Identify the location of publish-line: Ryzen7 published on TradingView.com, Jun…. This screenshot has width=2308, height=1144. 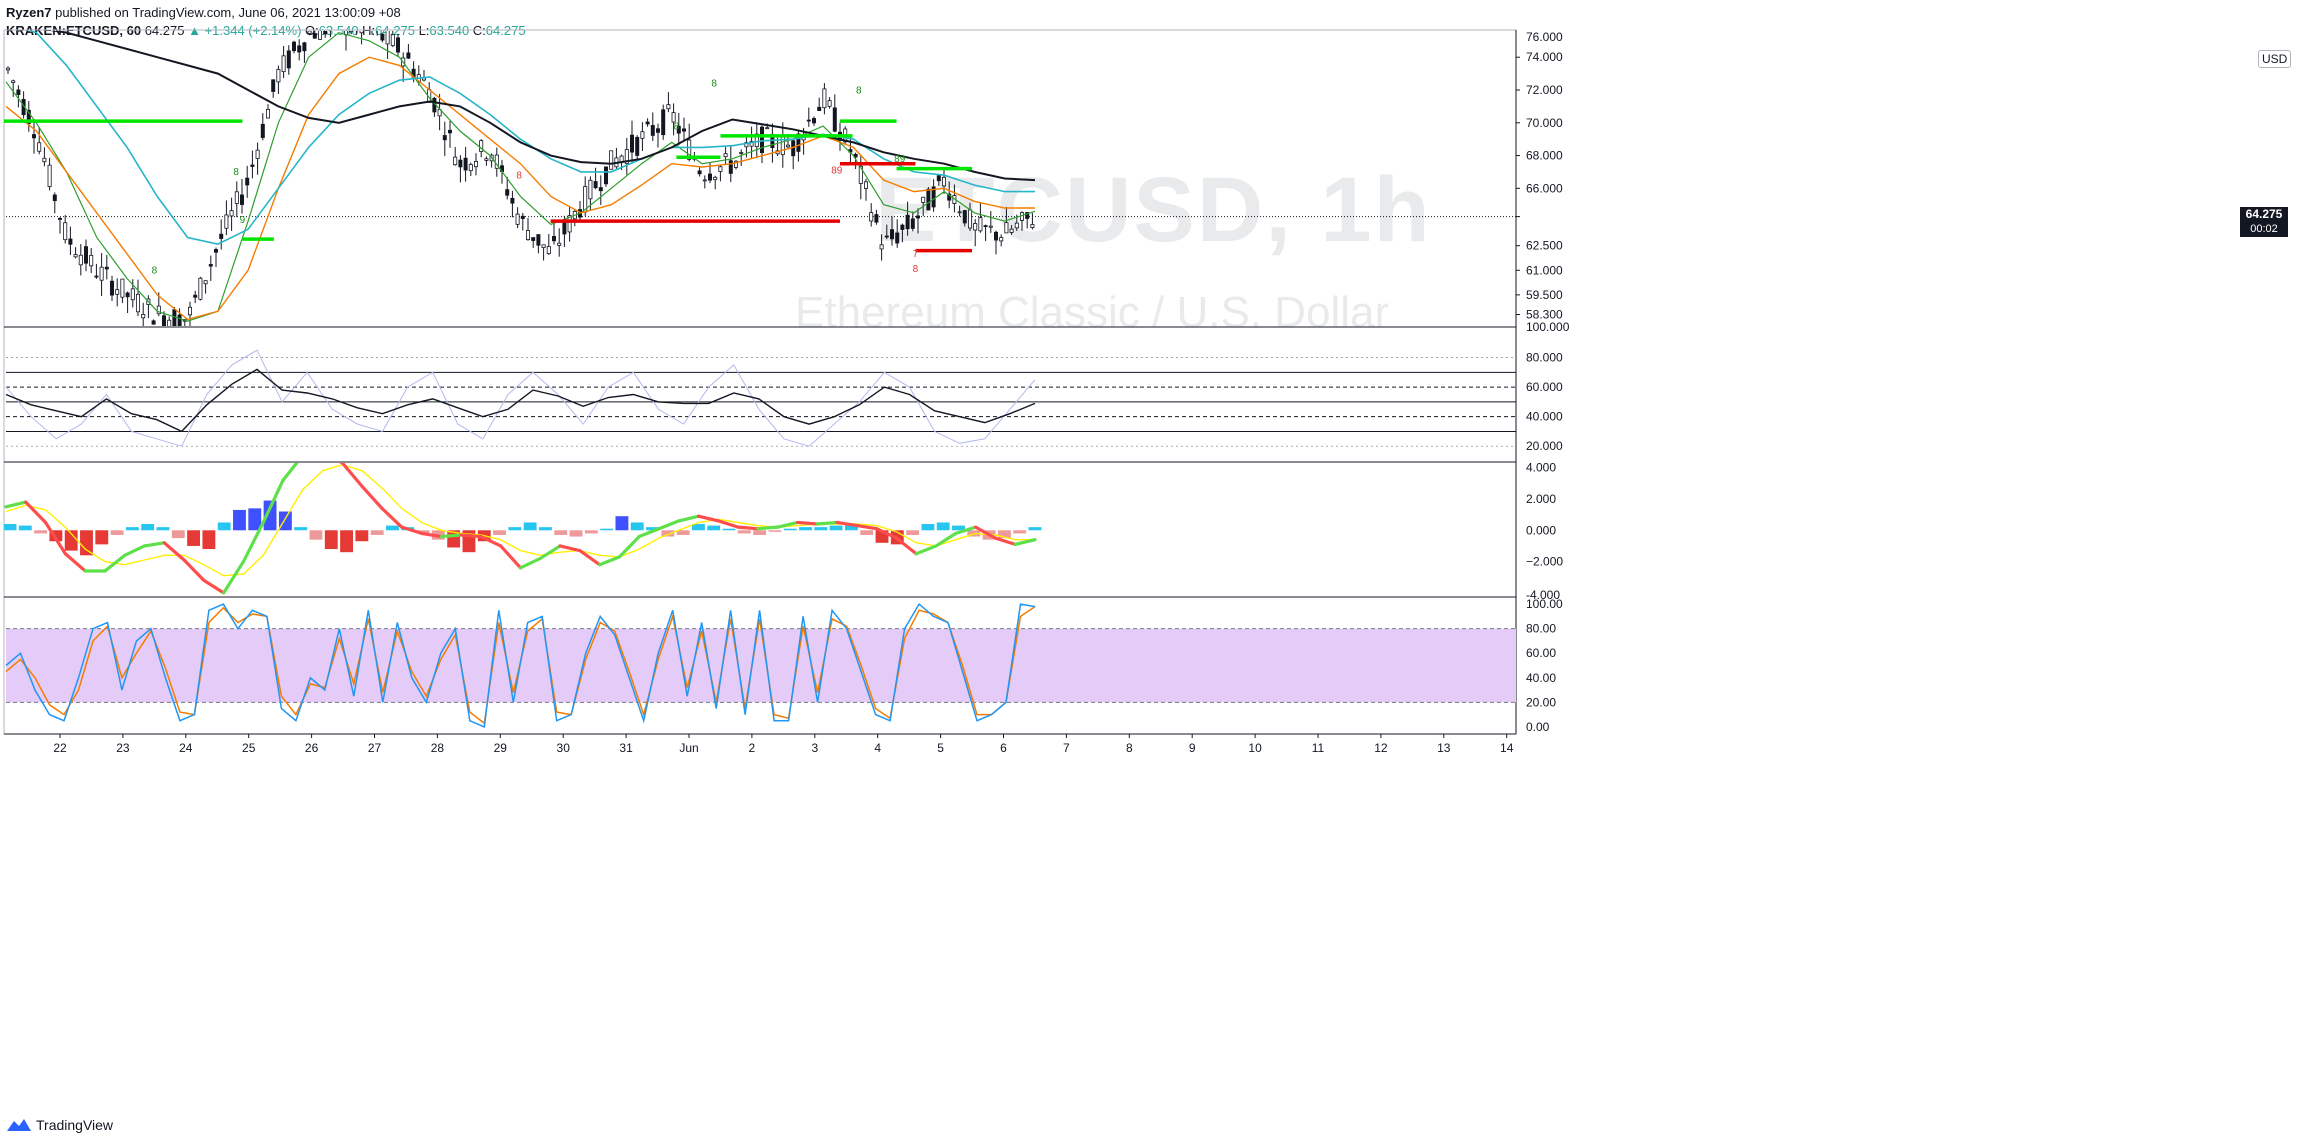
(266, 13).